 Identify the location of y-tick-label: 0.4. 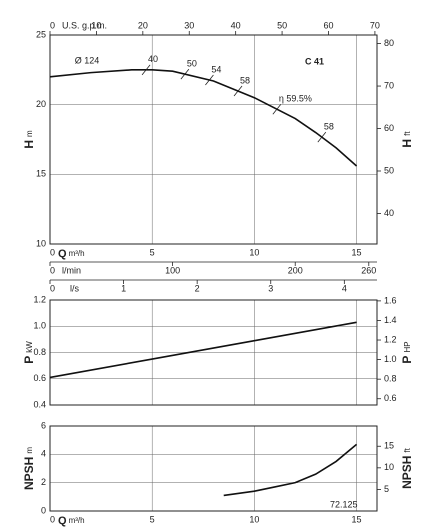
(39, 404).